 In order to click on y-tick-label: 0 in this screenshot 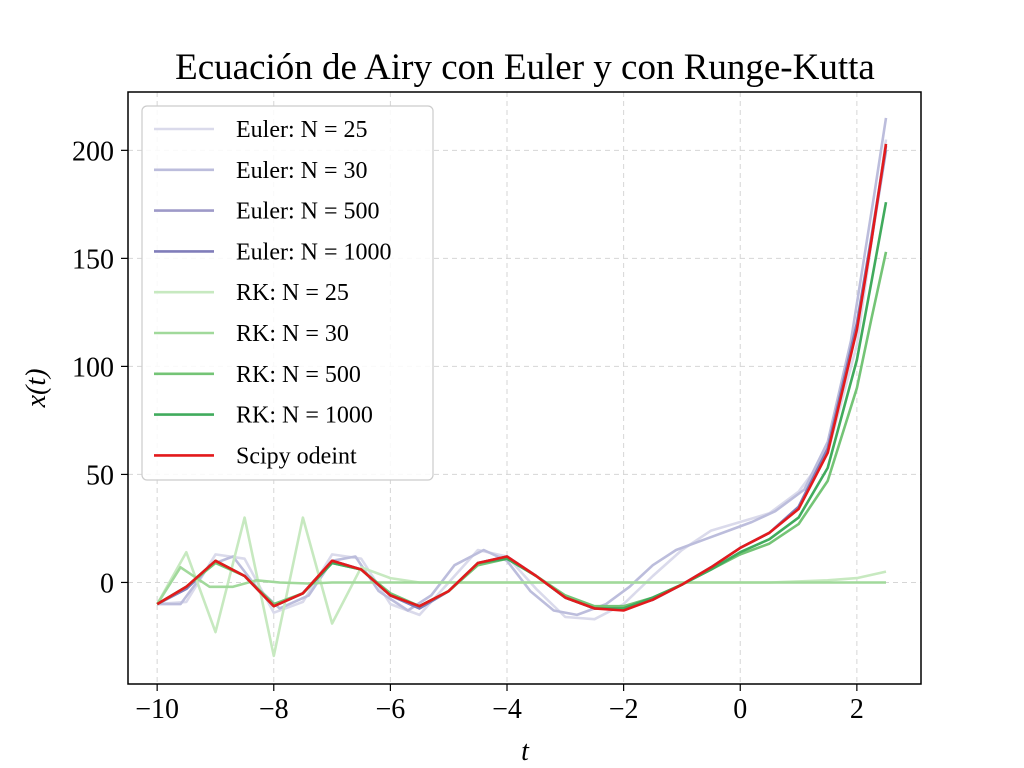, I will do `click(107, 583)`.